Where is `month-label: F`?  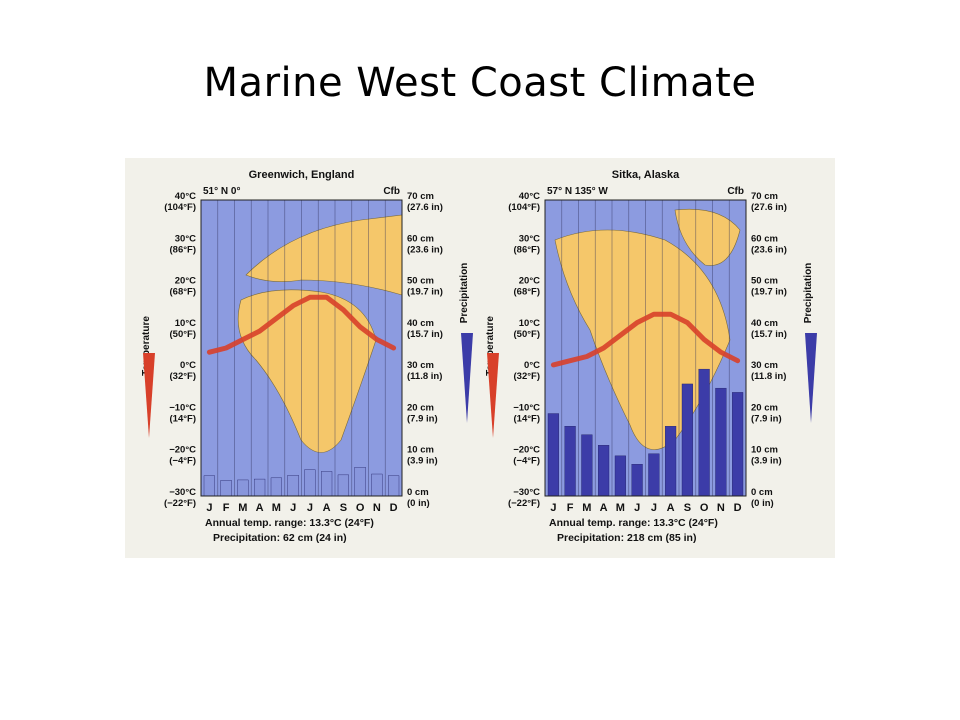
month-label: F is located at coordinates (570, 508).